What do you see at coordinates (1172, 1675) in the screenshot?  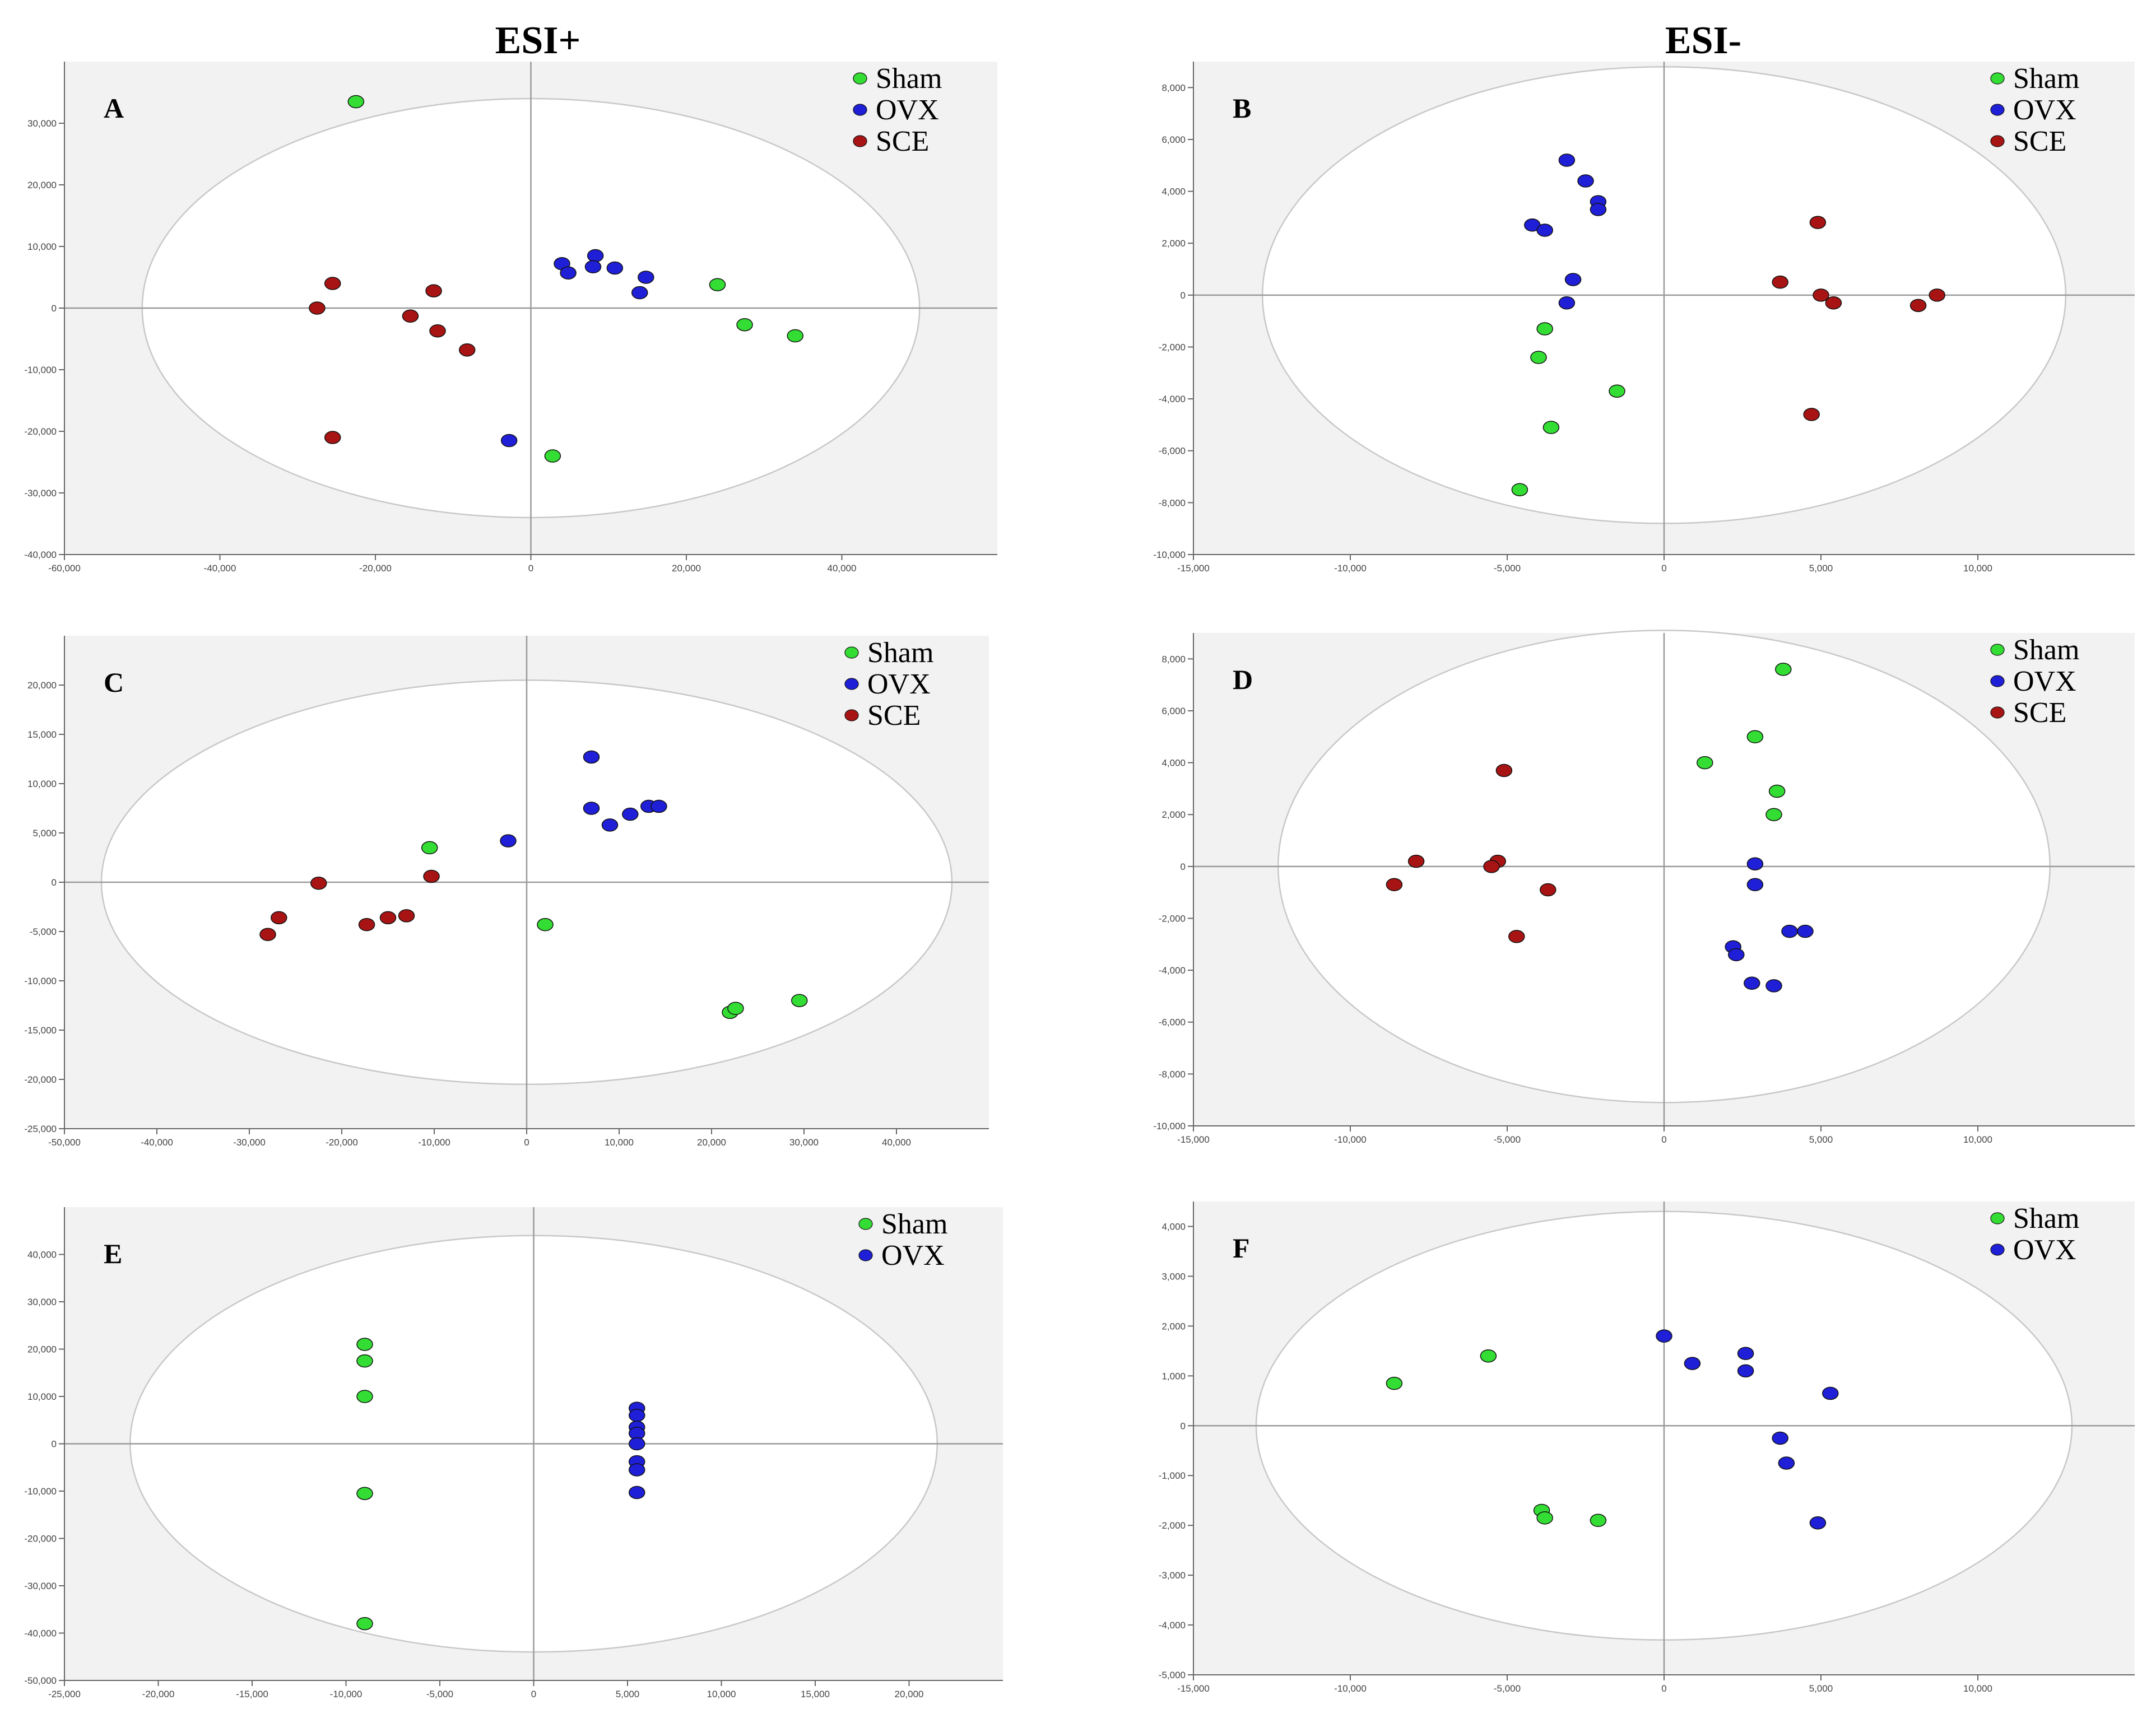 I see `y-tick-label: -5,000` at bounding box center [1172, 1675].